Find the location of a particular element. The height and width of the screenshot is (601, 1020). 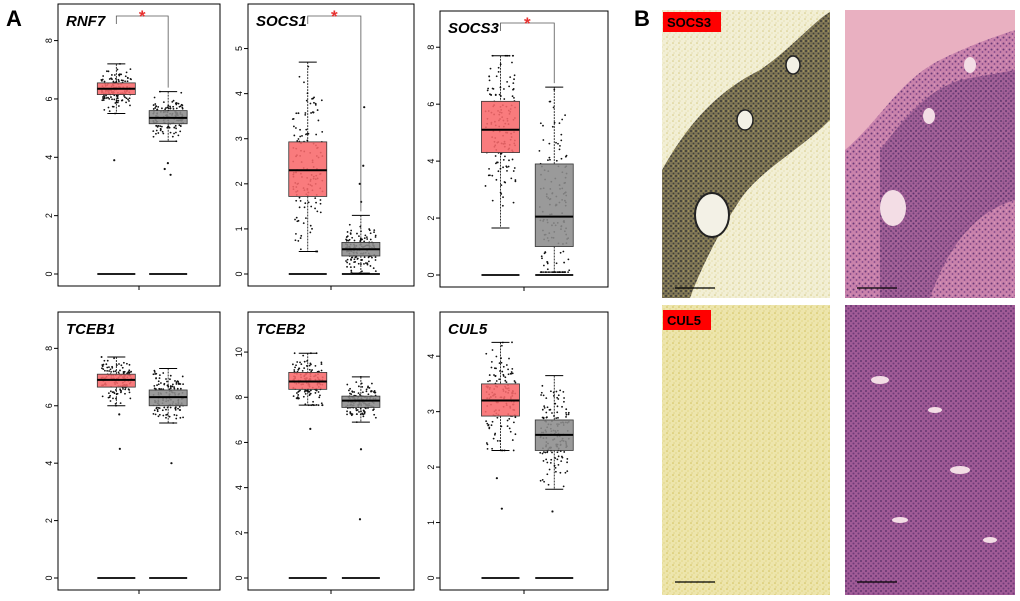

boxplot-socs1: 0 1 2 3 4 5 SOCS1 * is located at coordinates (324, 146).